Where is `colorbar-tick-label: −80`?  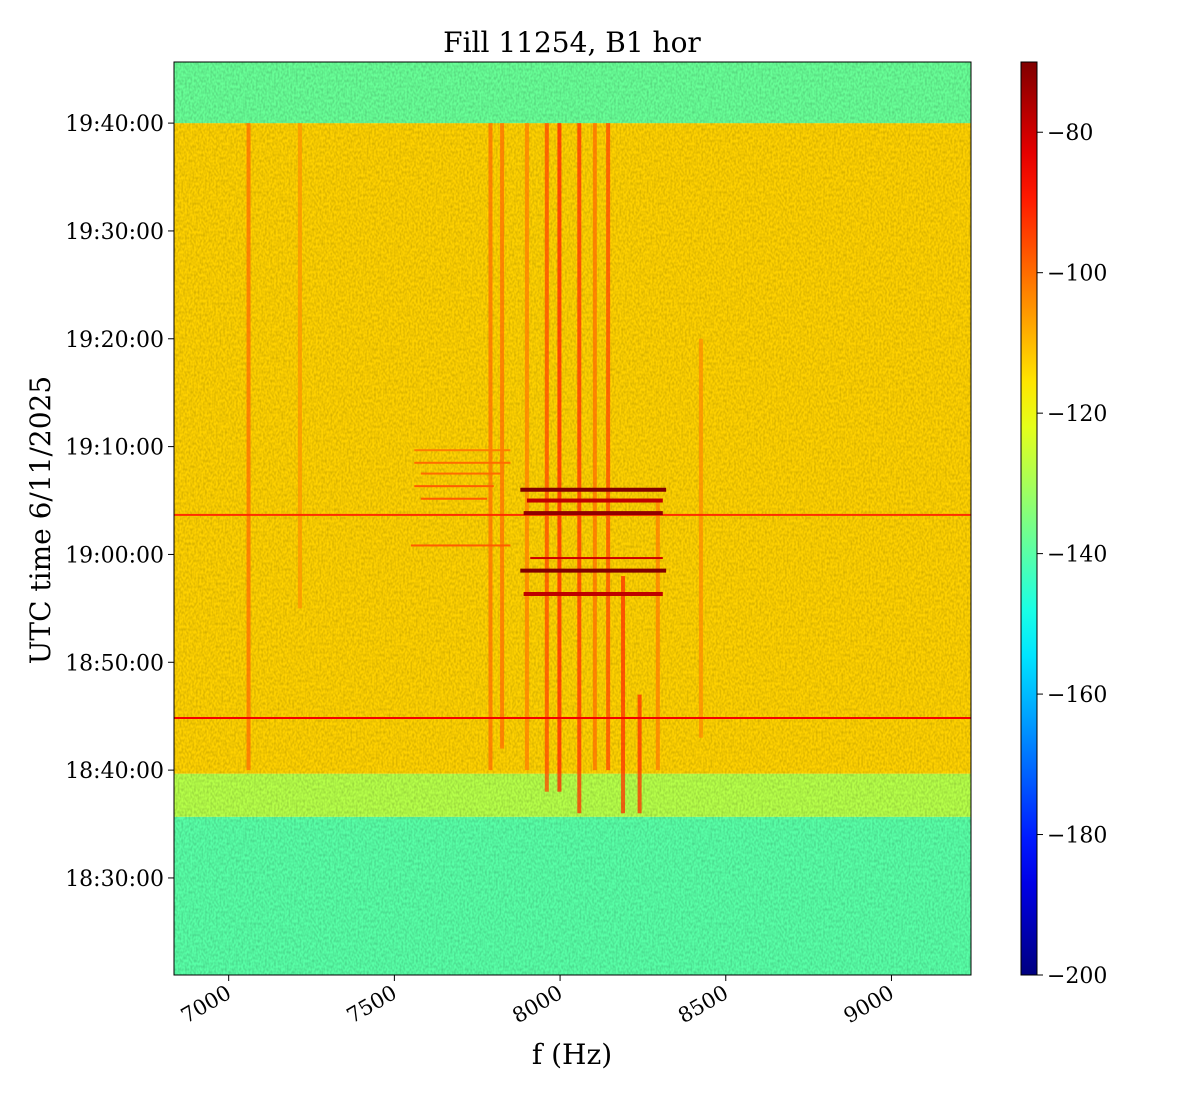
colorbar-tick-label: −80 is located at coordinates (1070, 133).